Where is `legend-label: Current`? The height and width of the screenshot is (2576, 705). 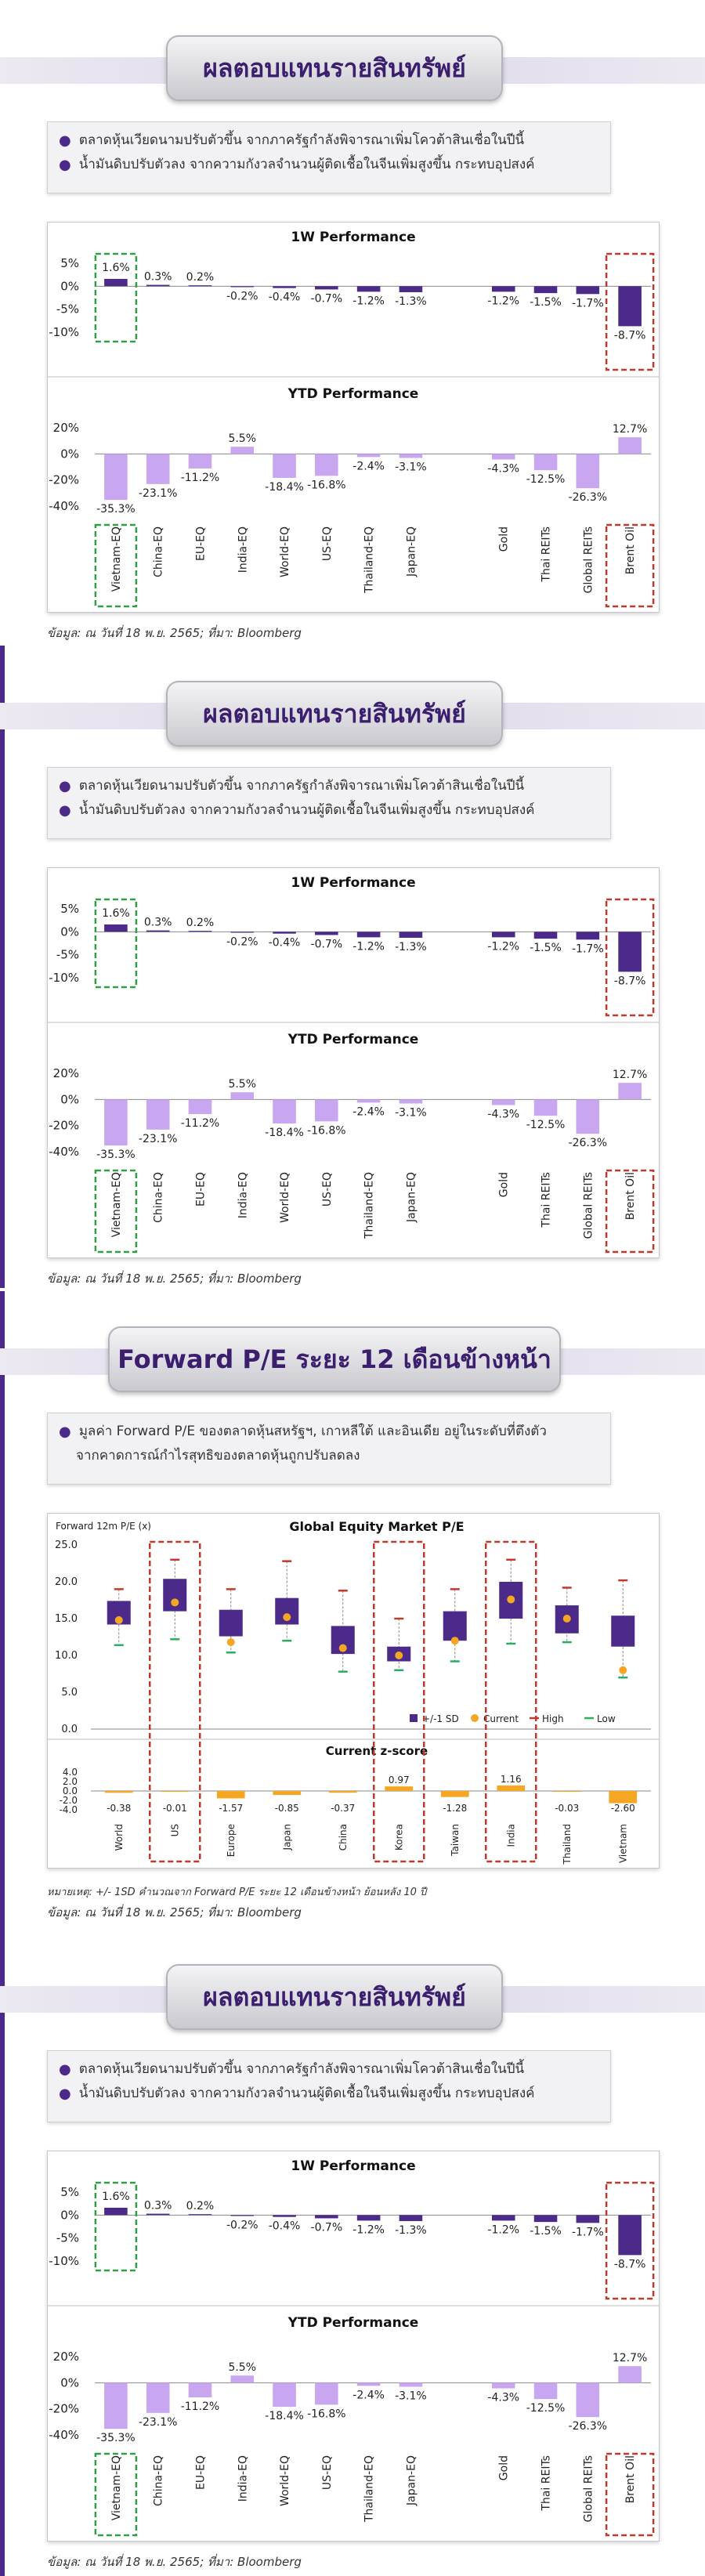
legend-label: Current is located at coordinates (501, 1718).